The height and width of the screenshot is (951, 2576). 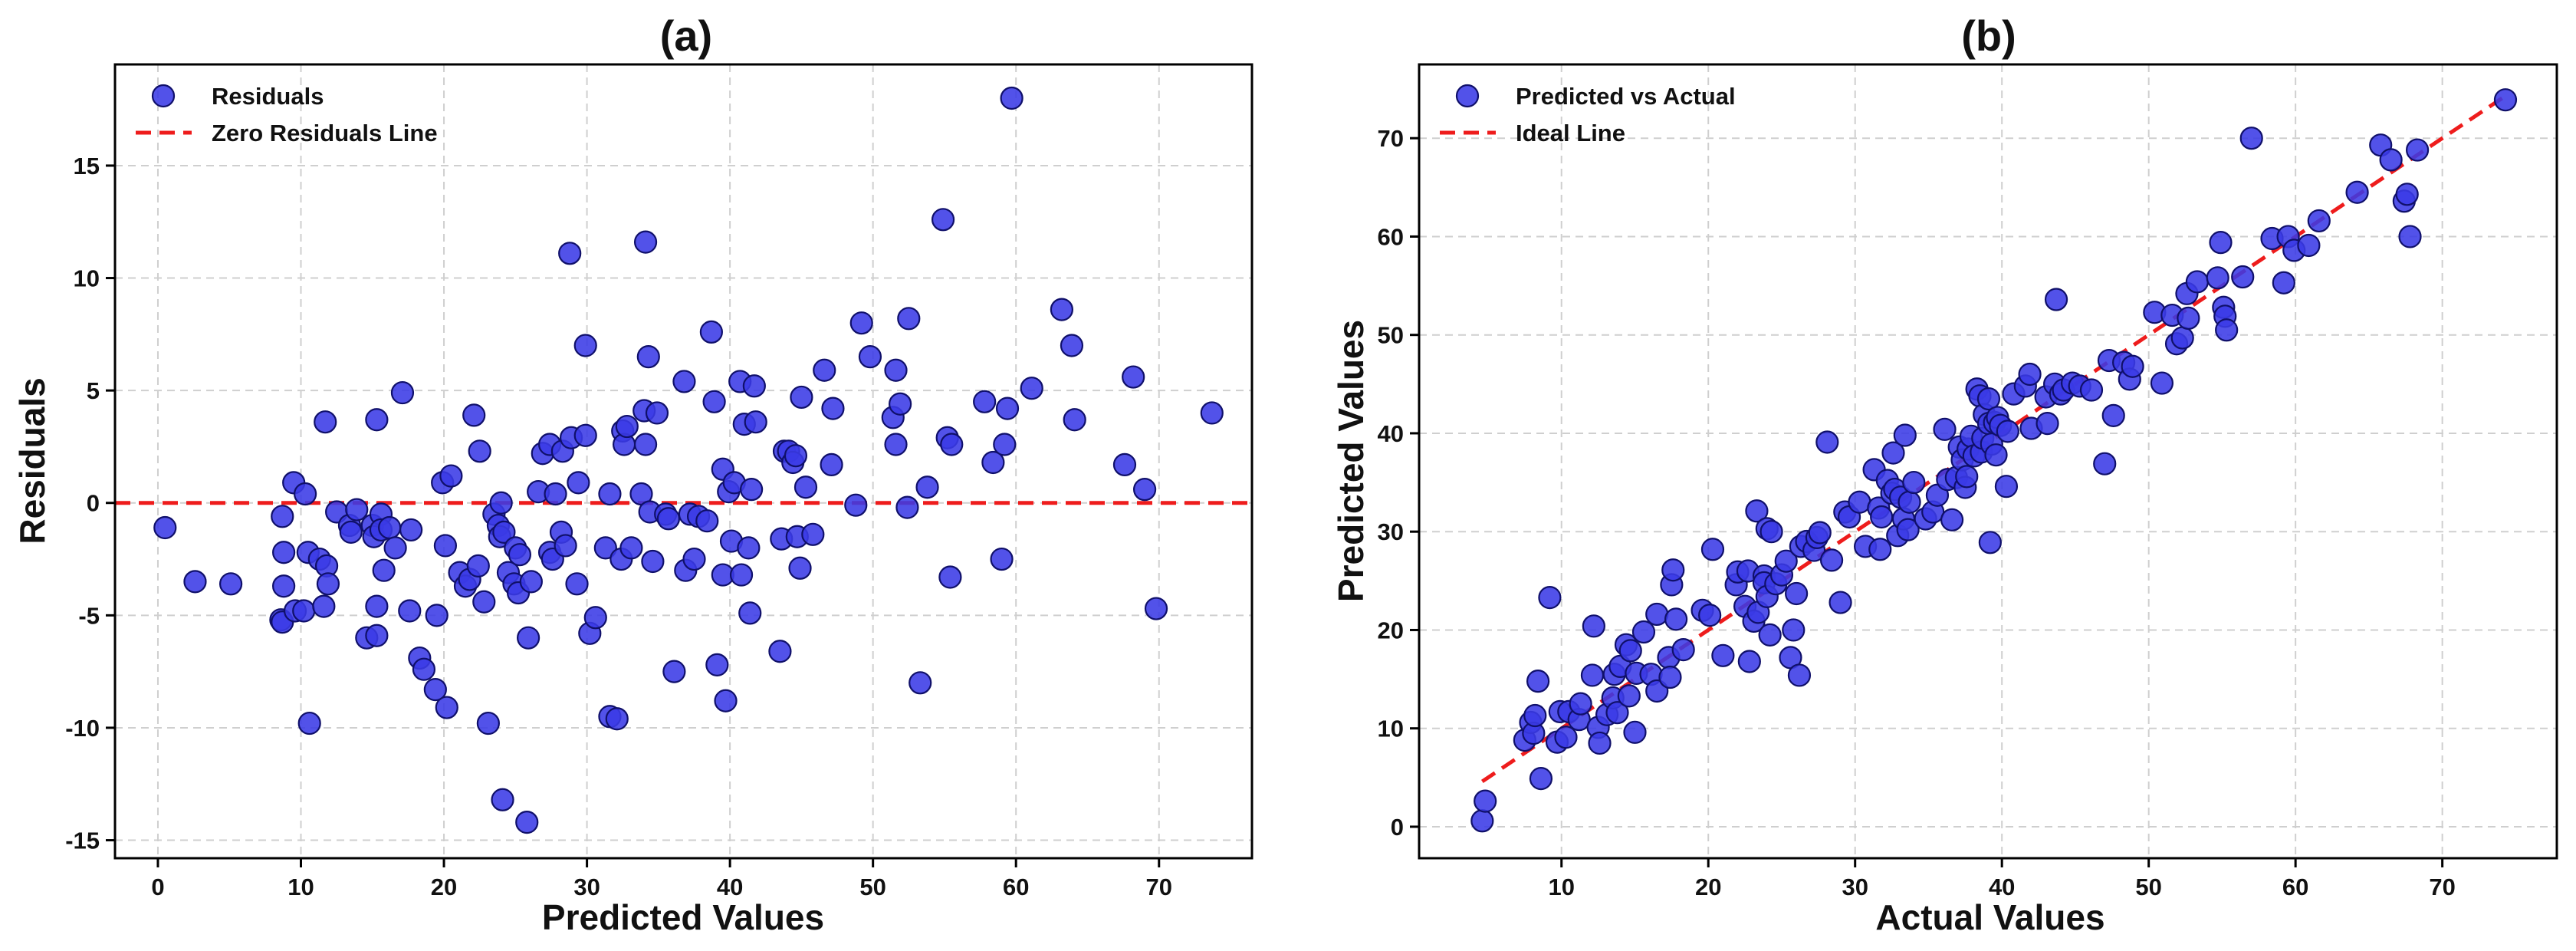 I want to click on legend-predicted-vs-actual-label: Predicted vs Actual, so click(x=1626, y=97).